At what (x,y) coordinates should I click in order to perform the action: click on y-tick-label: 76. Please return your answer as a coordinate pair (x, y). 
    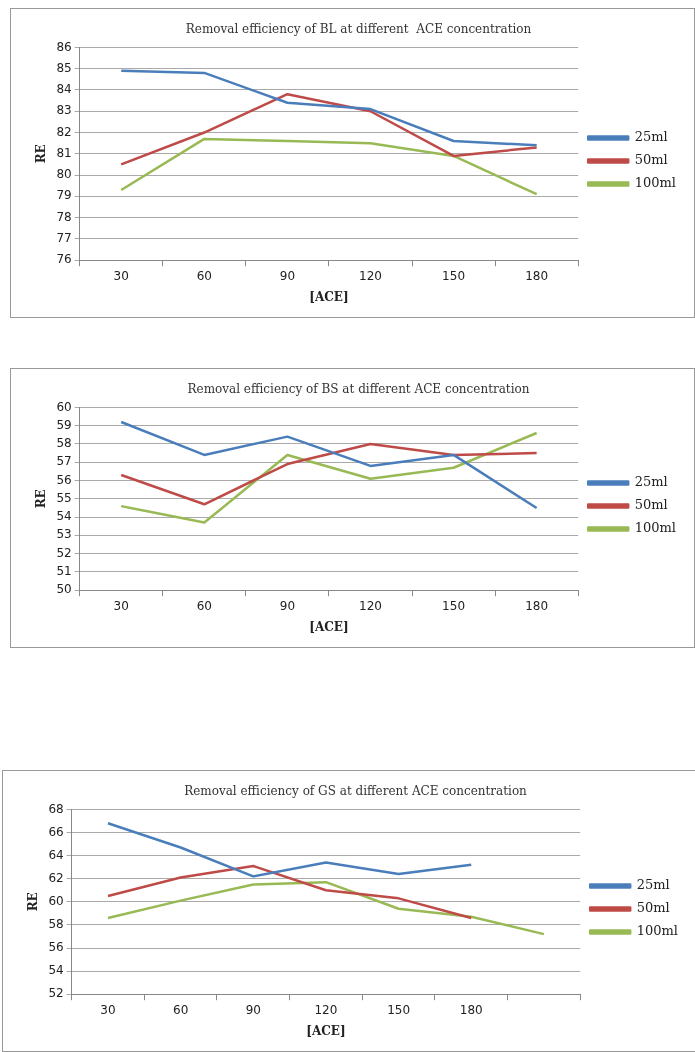
    Looking at the image, I should click on (64, 259).